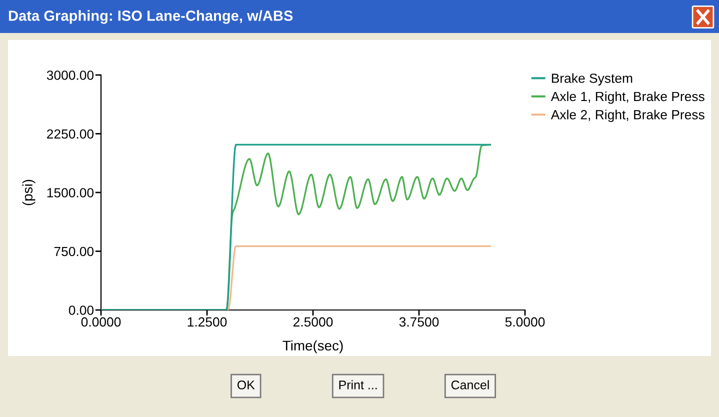  Describe the element at coordinates (525, 322) in the screenshot. I see `x-tick-label: 5.0000` at that location.